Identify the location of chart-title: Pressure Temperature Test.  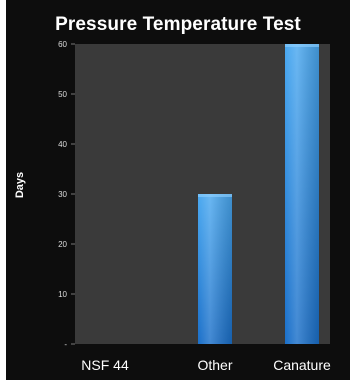
(178, 24).